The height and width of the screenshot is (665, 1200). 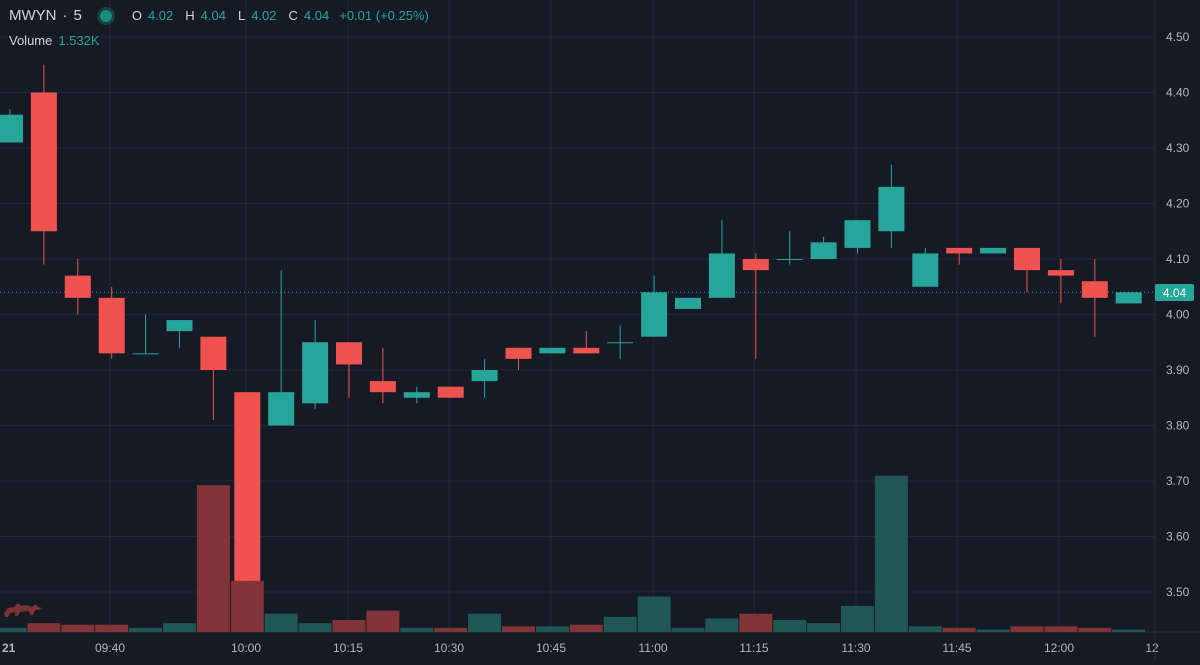 What do you see at coordinates (1059, 648) in the screenshot?
I see `x-tick-label: 12:00` at bounding box center [1059, 648].